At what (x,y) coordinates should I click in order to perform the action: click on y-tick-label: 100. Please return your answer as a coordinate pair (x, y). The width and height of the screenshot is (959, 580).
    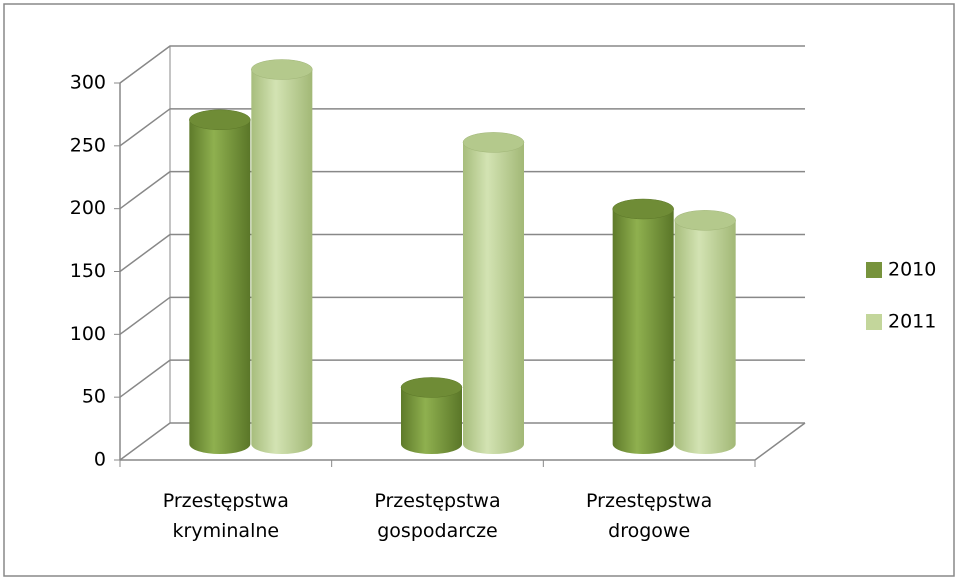
    Looking at the image, I should click on (88, 334).